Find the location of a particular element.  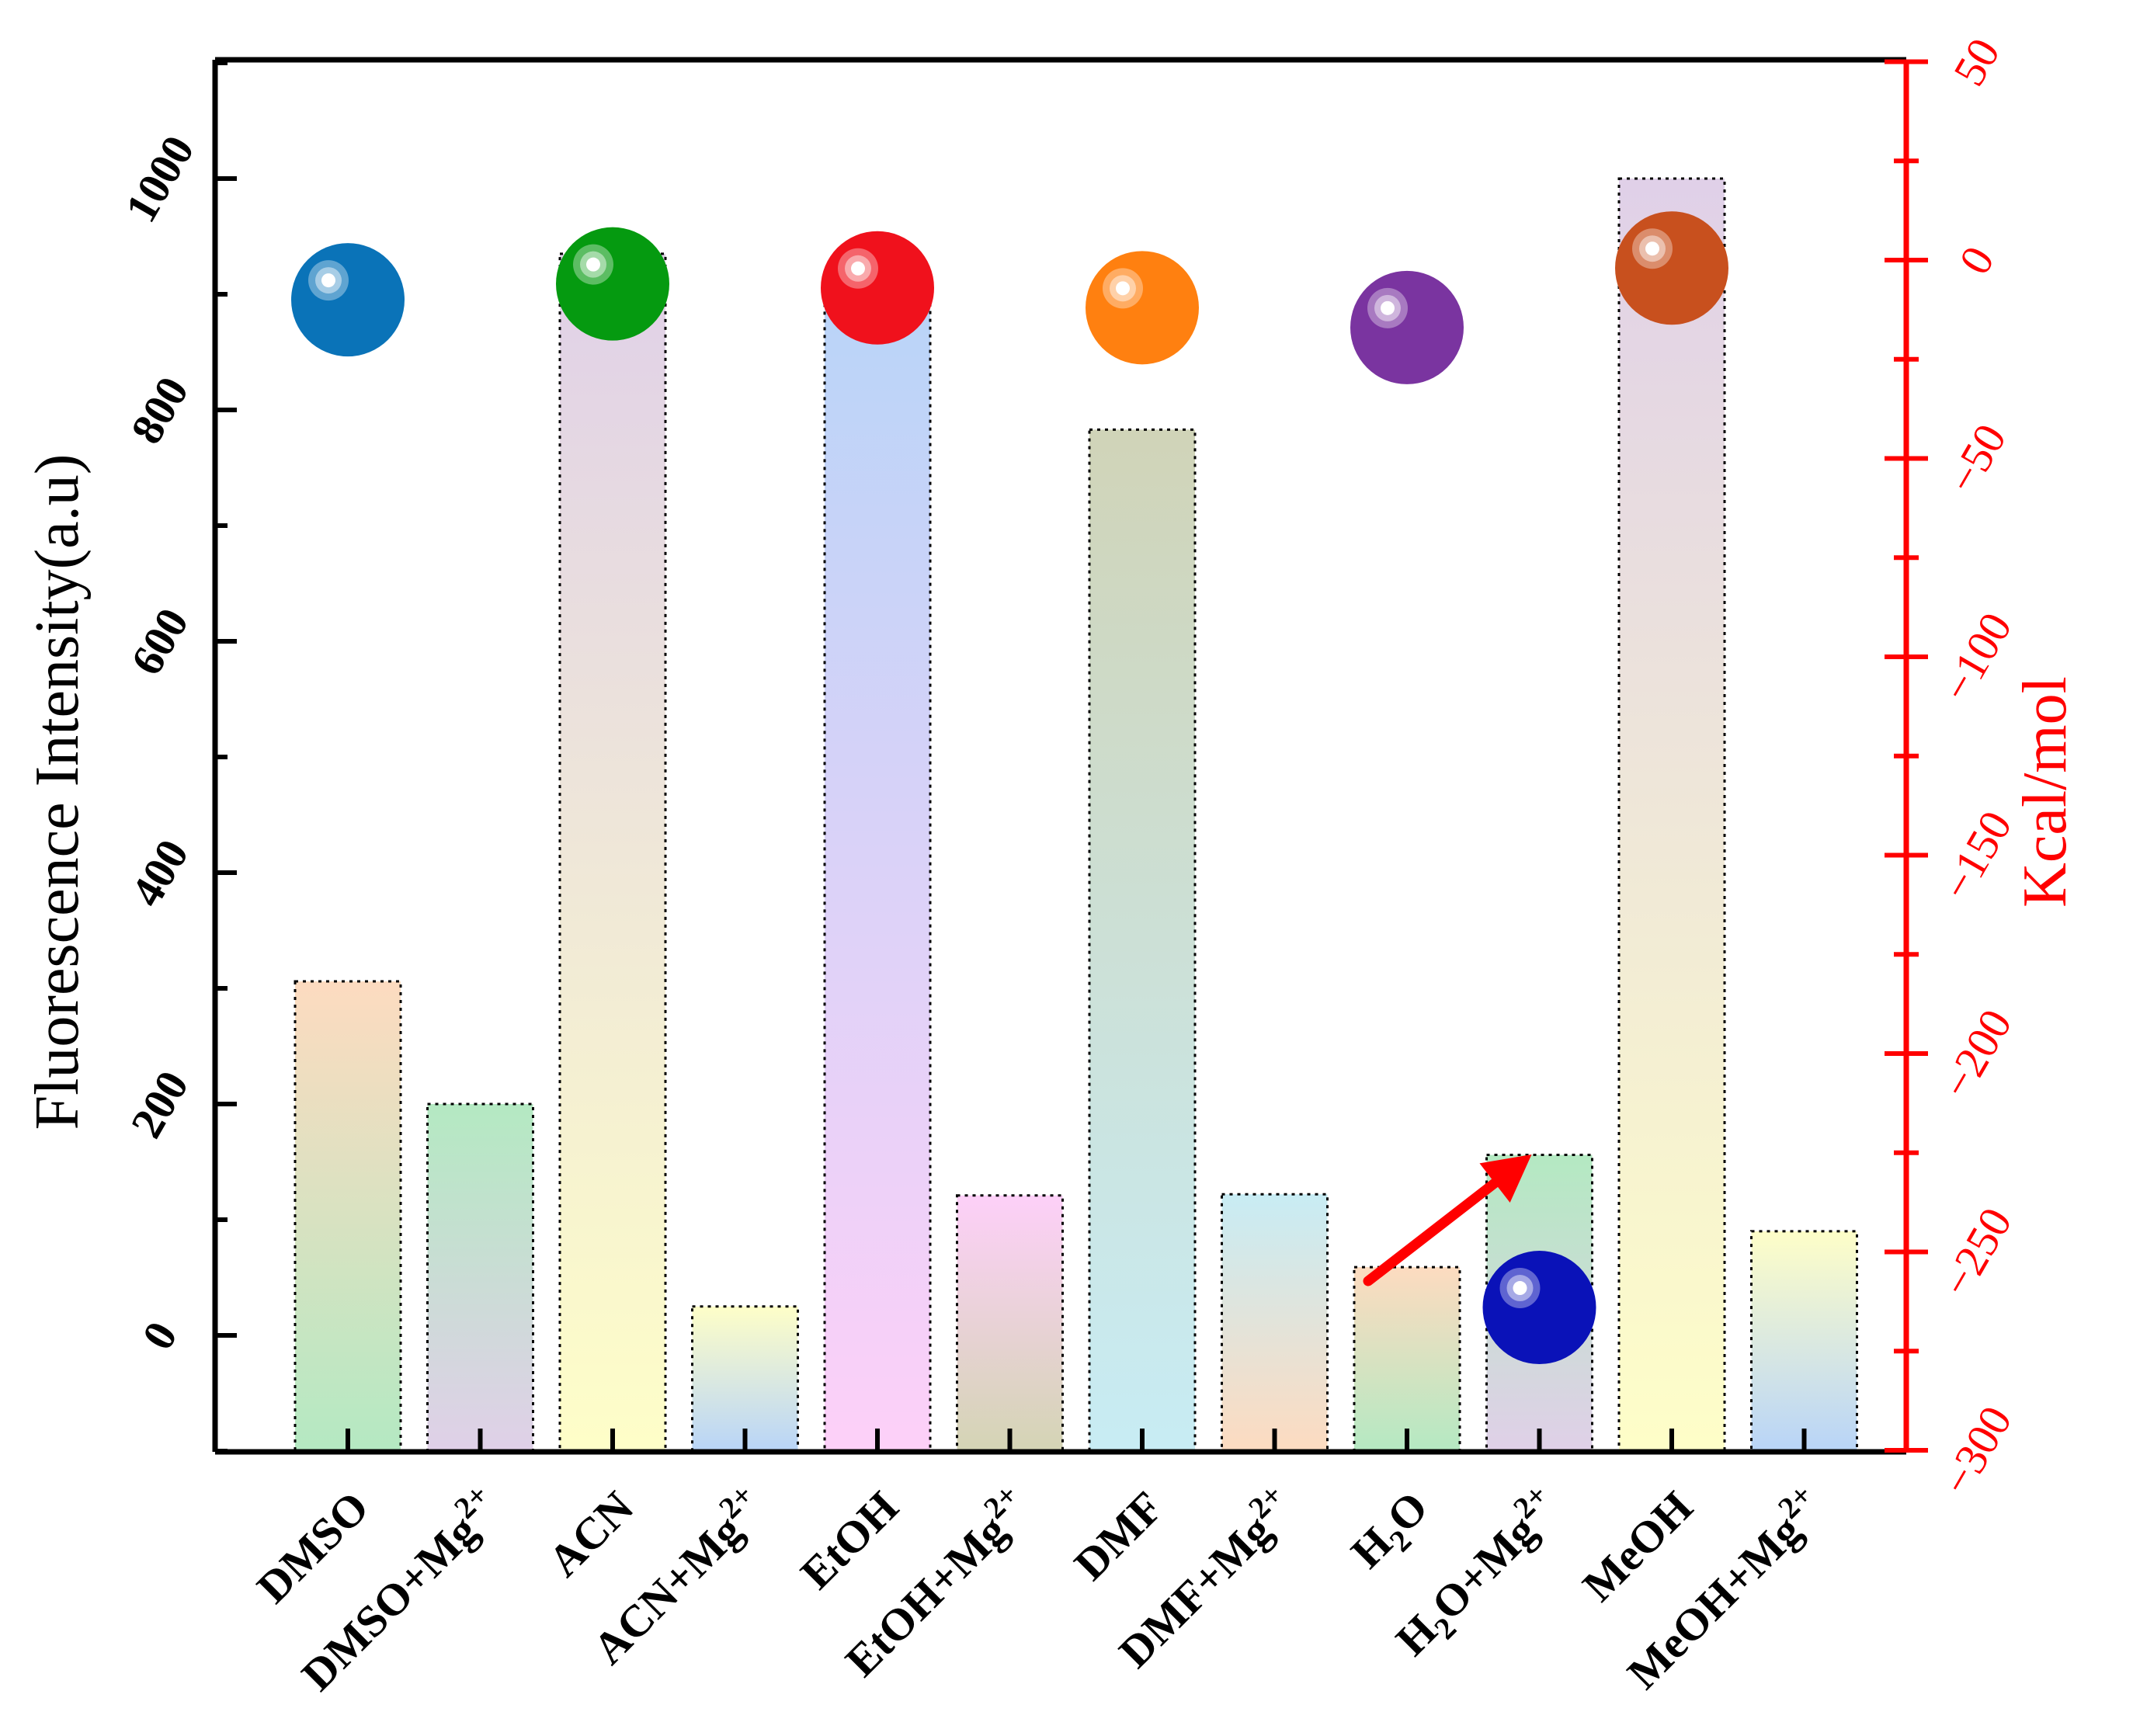

bar-acn is located at coordinates (612, 852).